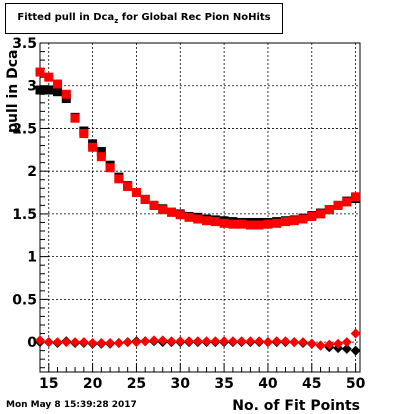  I want to click on x-axis-label: No. of Fit Points, so click(296, 406).